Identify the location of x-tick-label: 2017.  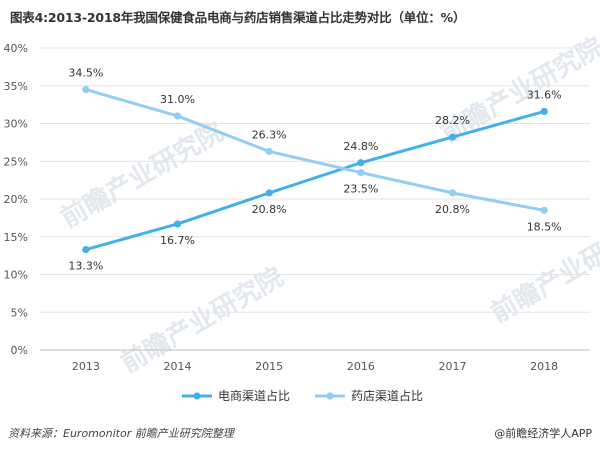
(453, 366).